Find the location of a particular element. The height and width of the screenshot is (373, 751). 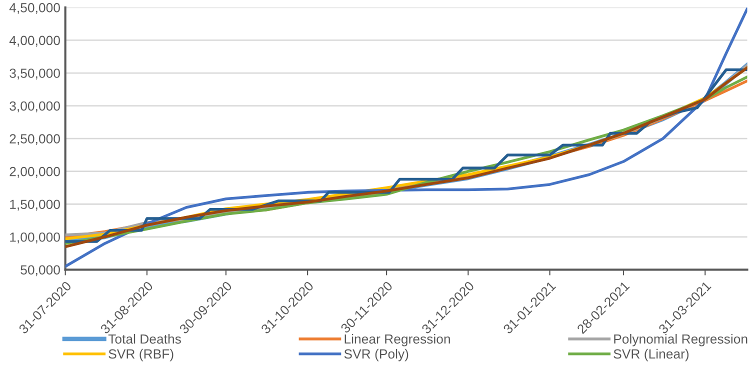

legend-label: Polynomial Regression is located at coordinates (681, 340).